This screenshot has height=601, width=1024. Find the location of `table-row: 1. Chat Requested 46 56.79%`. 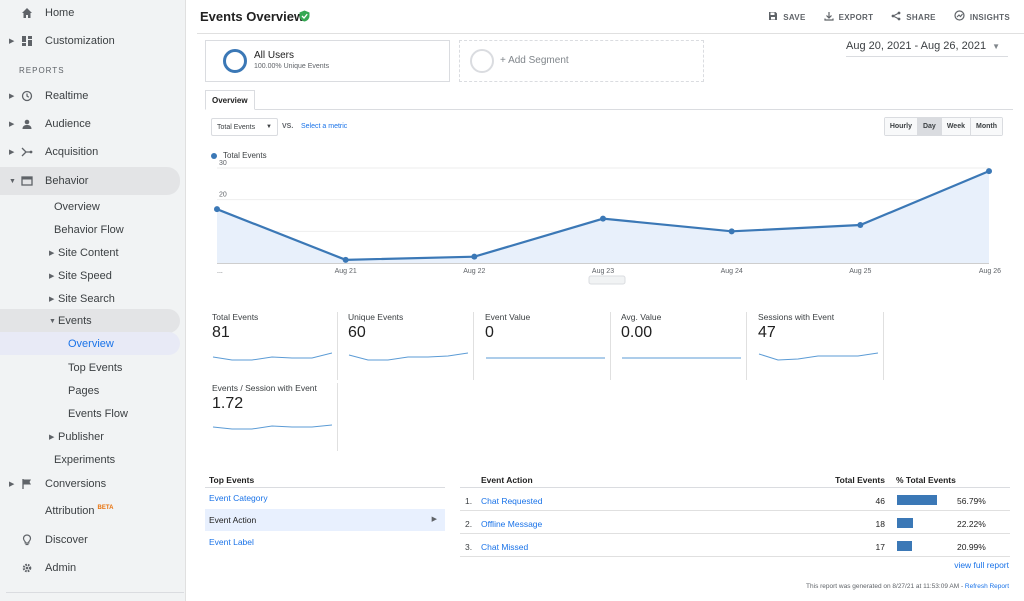

table-row: 1. Chat Requested 46 56.79% is located at coordinates (735, 500).